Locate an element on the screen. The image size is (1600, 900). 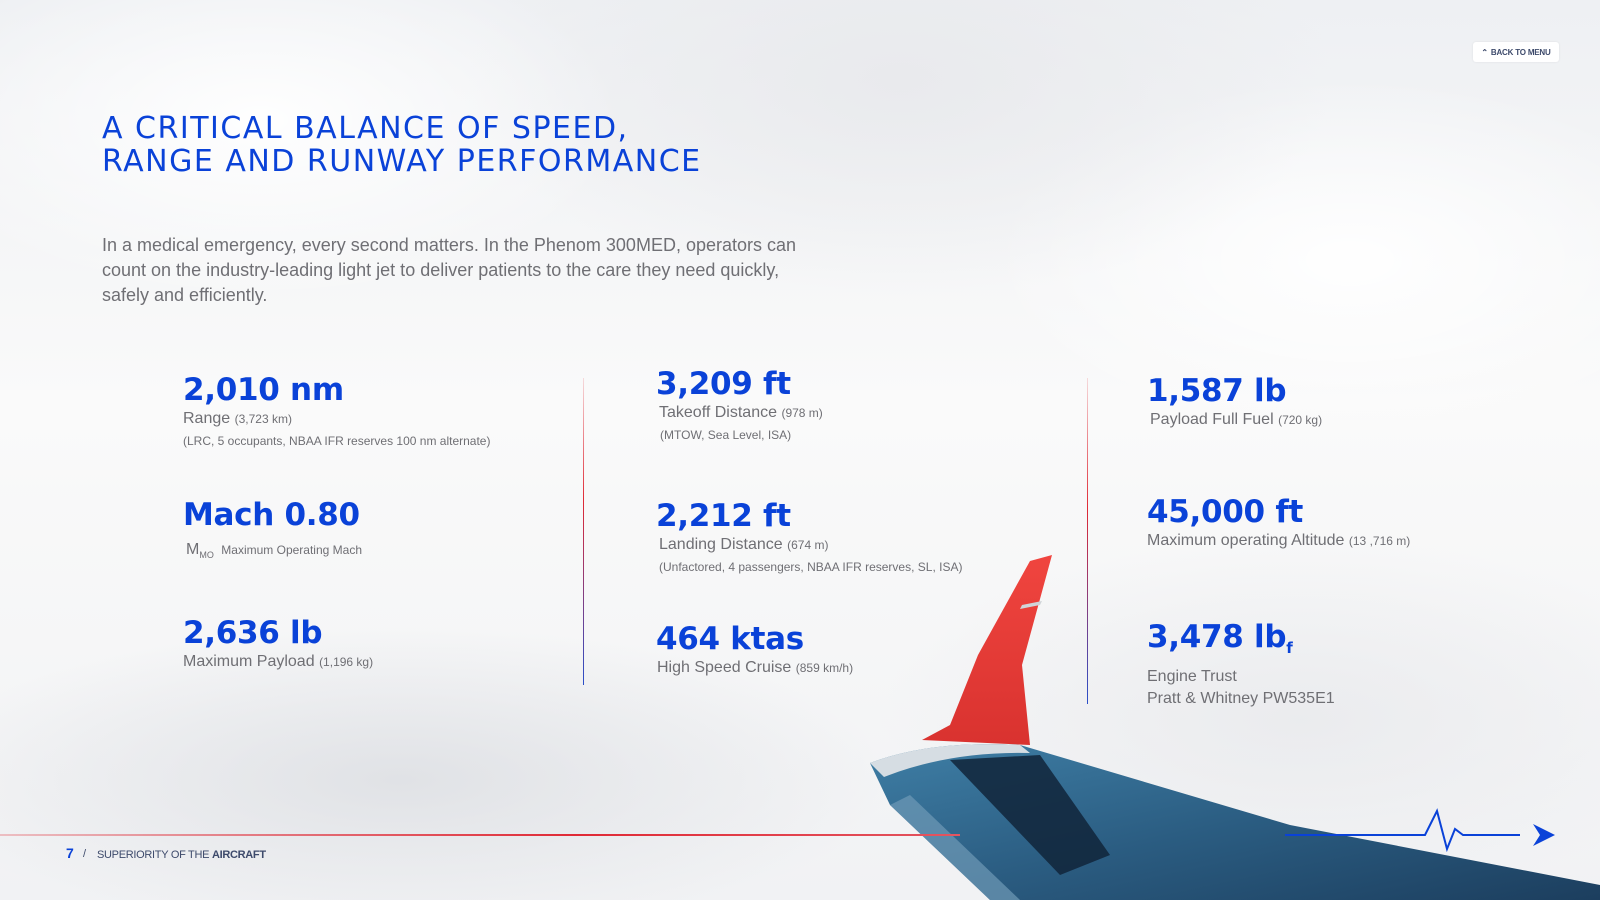
footer-red-line is located at coordinates (480, 835).